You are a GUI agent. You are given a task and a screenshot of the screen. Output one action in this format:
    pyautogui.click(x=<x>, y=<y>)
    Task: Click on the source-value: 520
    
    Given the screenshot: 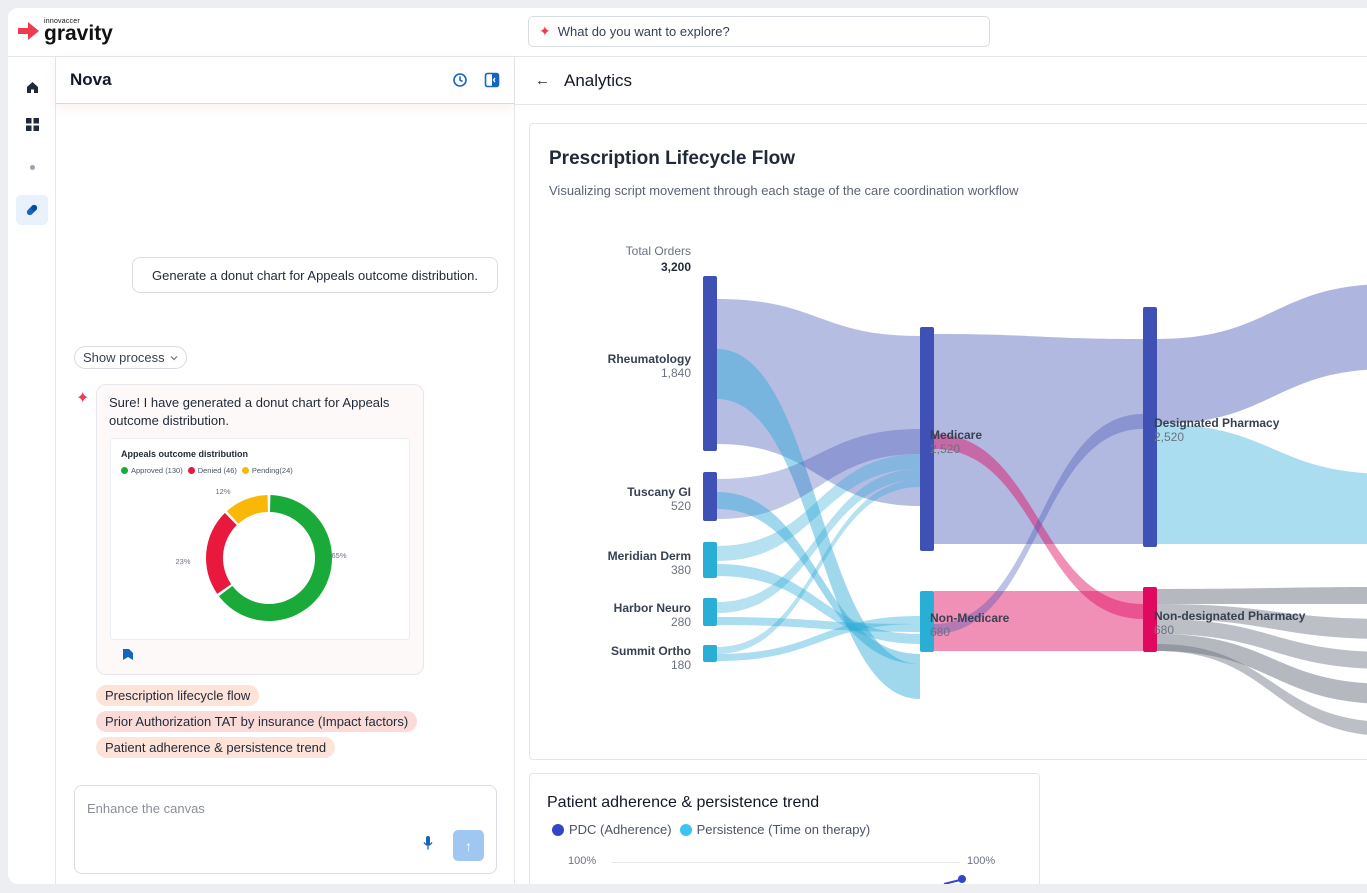 What is the action you would take?
    pyautogui.click(x=681, y=506)
    